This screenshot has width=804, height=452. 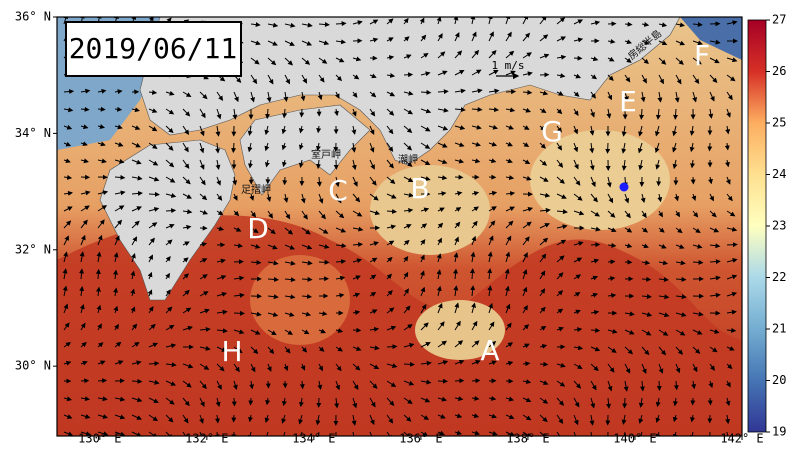 I want to click on station-dot, so click(x=624, y=187).